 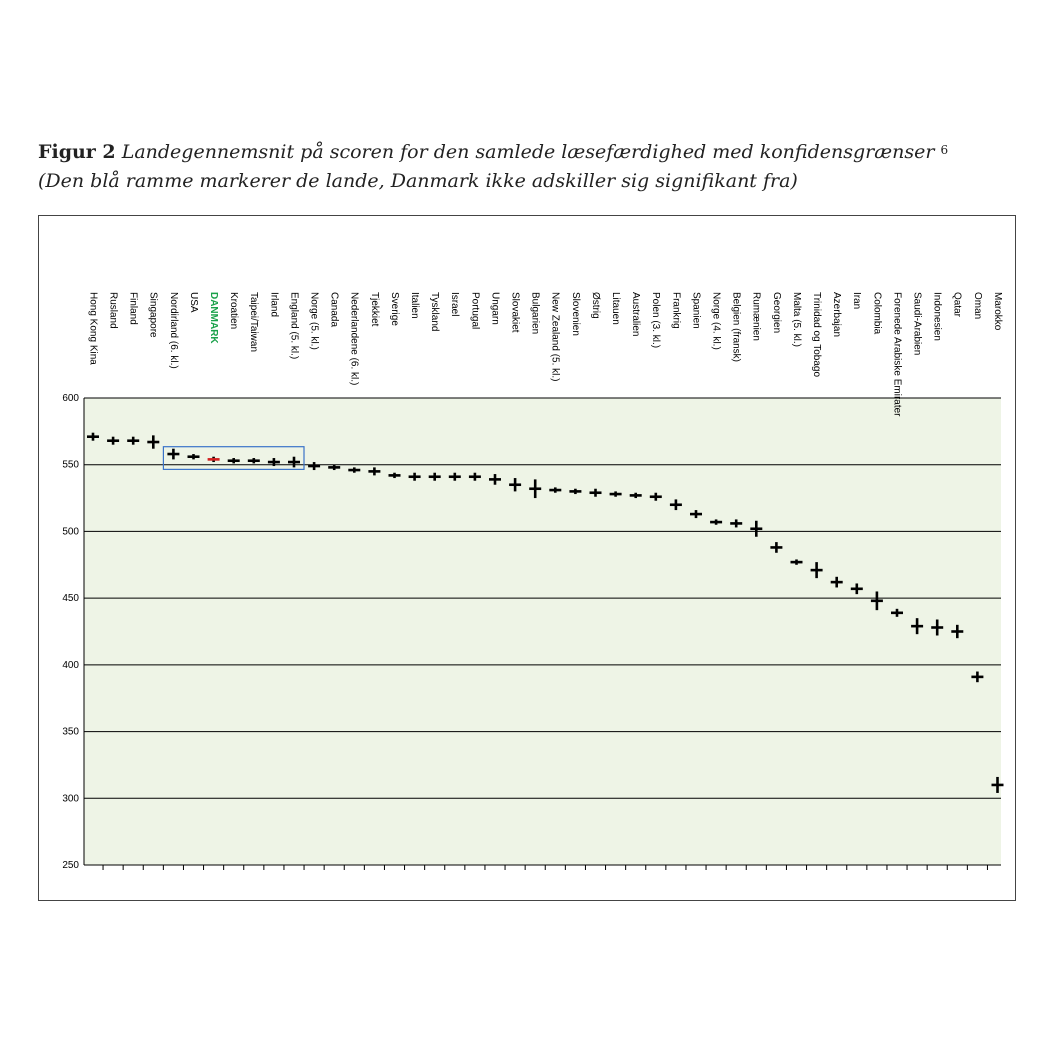 I want to click on category-label: Tyskland, so click(x=434, y=311).